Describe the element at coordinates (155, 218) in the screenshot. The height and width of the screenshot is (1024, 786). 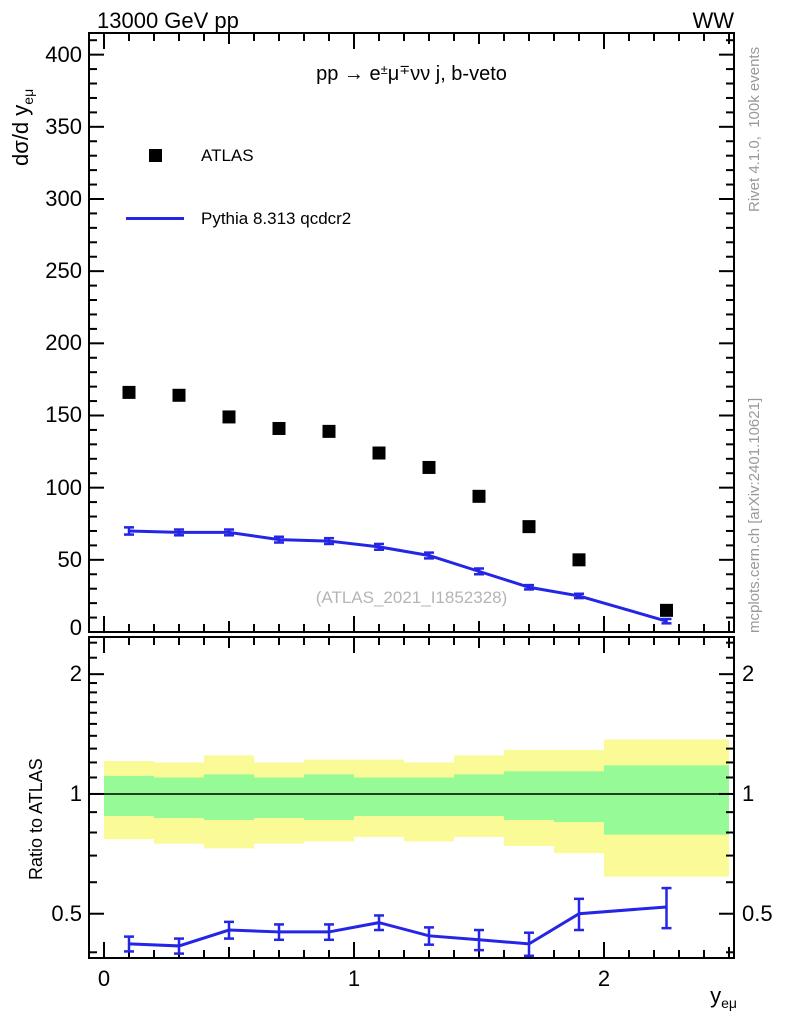
I see `pythia-line-marker-icon` at that location.